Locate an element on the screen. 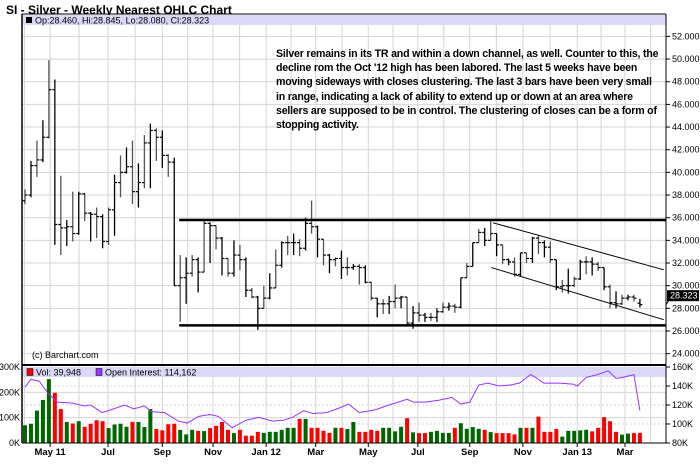 This screenshot has height=475, width=700. volume-tick-label: 100K is located at coordinates (10, 418).